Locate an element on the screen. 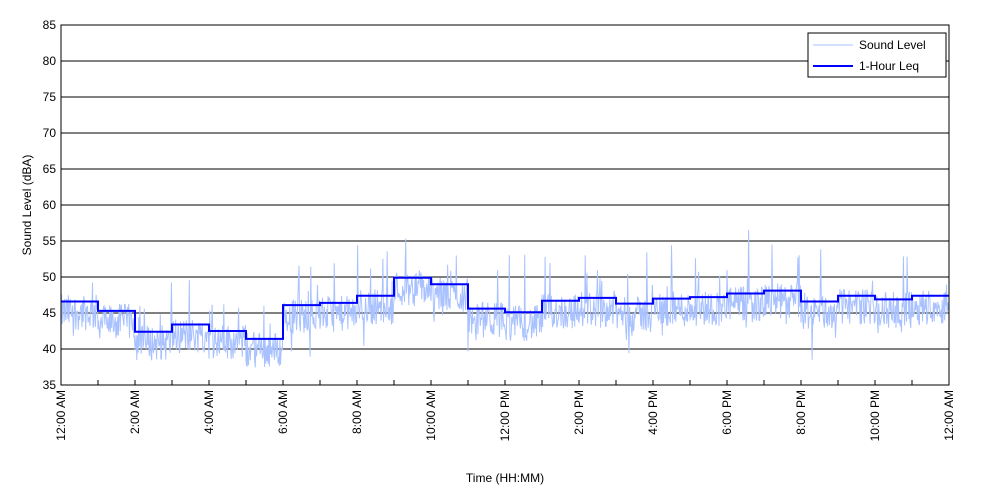 This screenshot has width=1000, height=500. y-tick-label: 80 is located at coordinates (50, 61).